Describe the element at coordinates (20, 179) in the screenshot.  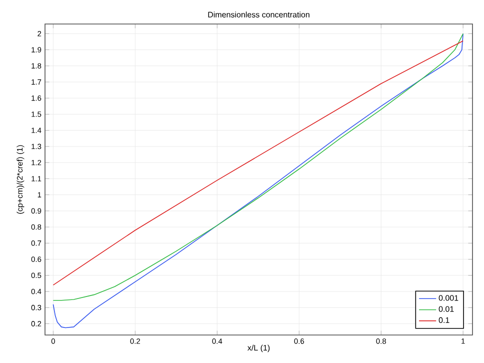
I see `y-axis-title: (cp+cm)/(2*cref) (1)` at that location.